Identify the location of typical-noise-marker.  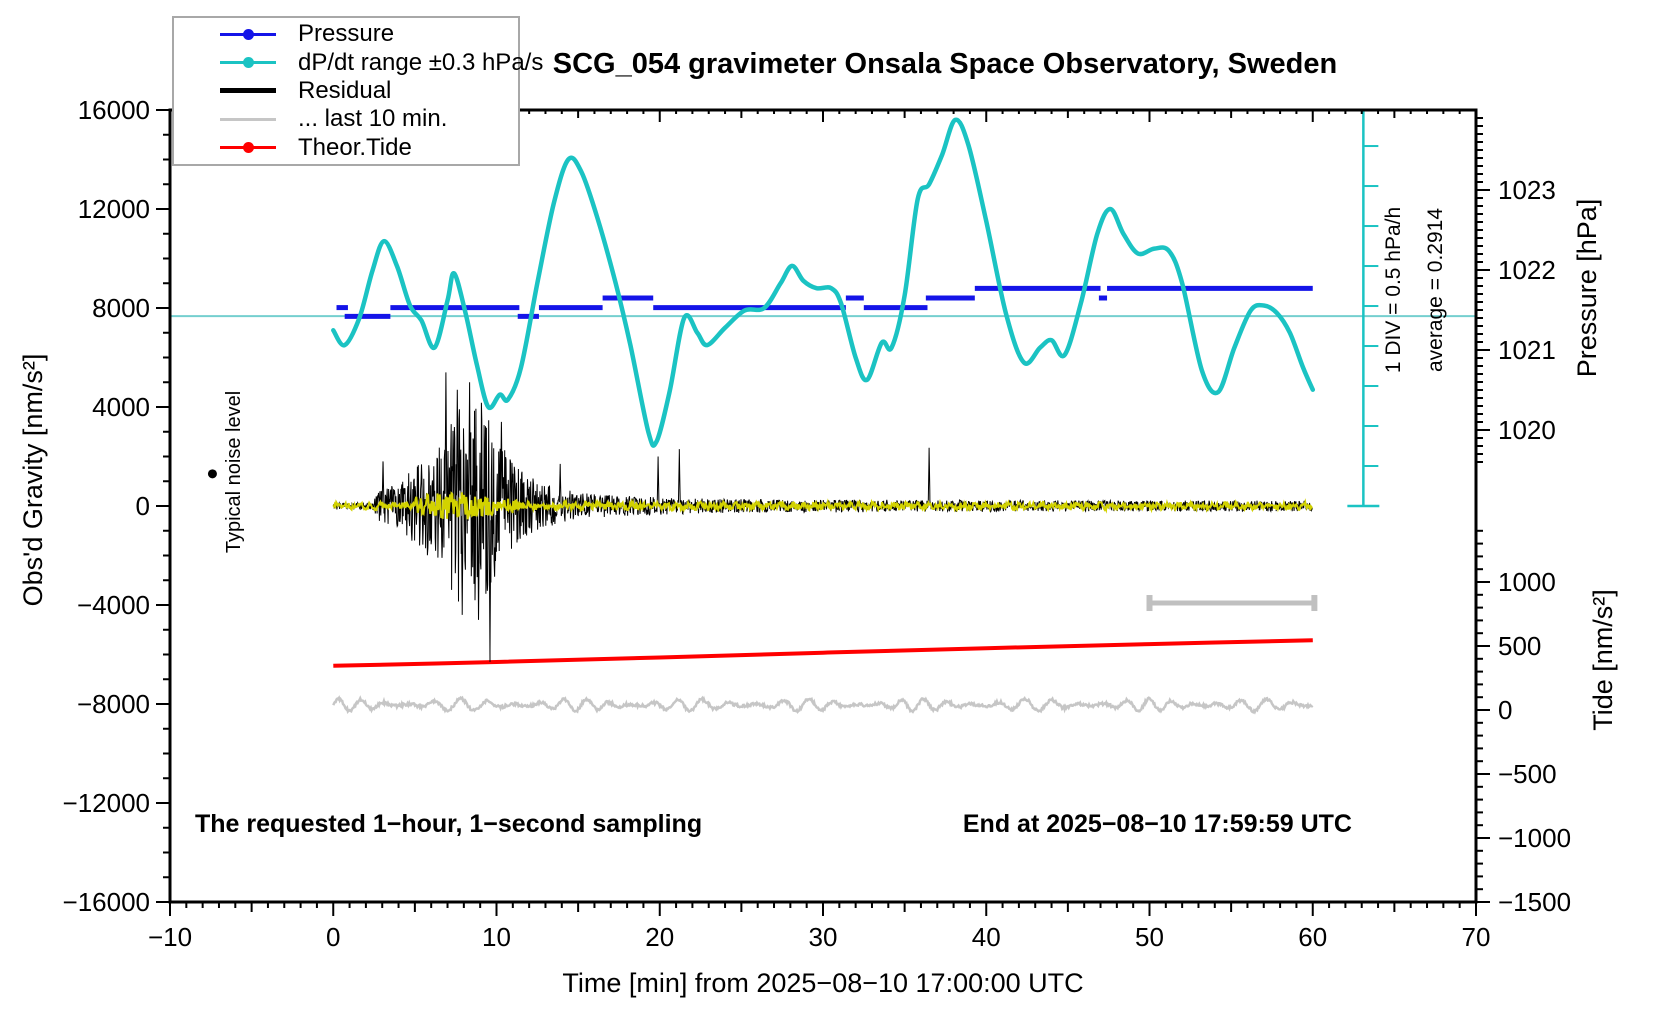
(212, 474).